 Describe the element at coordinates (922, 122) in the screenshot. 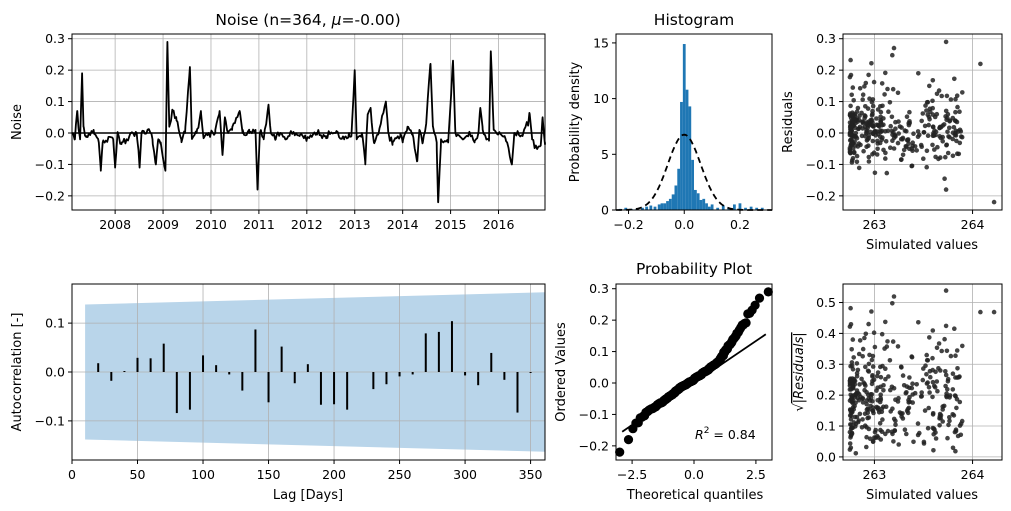

I see `residuals-grid` at that location.